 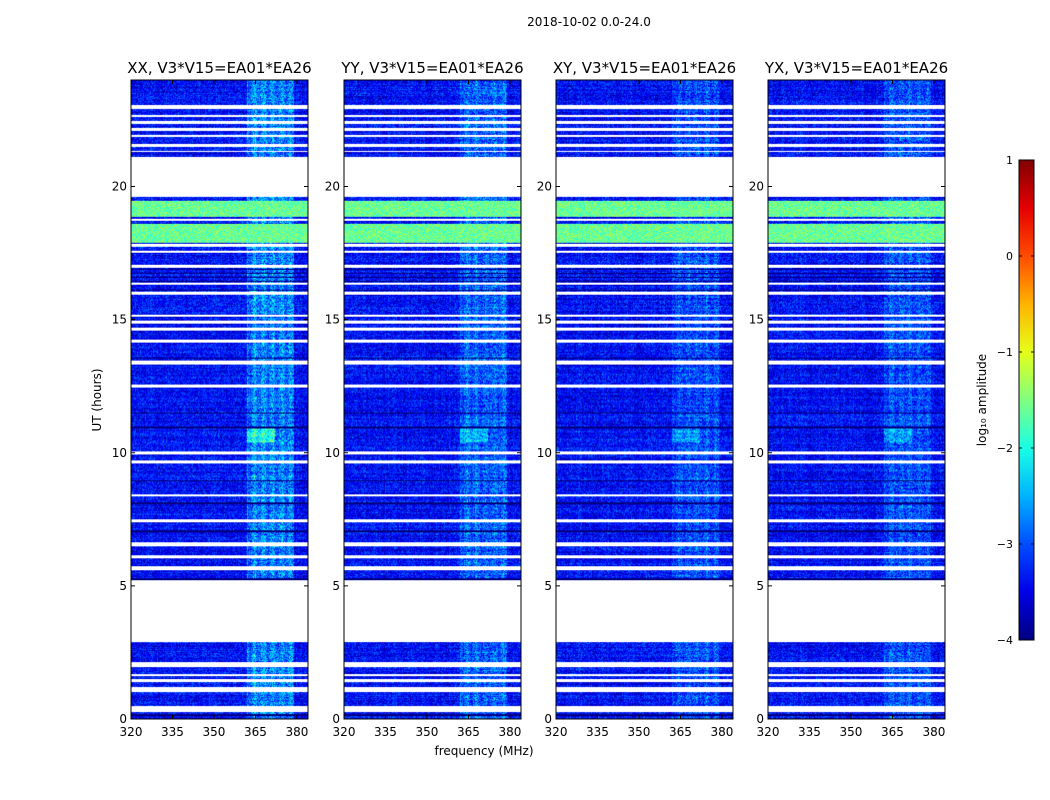 I want to click on colorbar-tick-label: −2, so click(x=1005, y=448).